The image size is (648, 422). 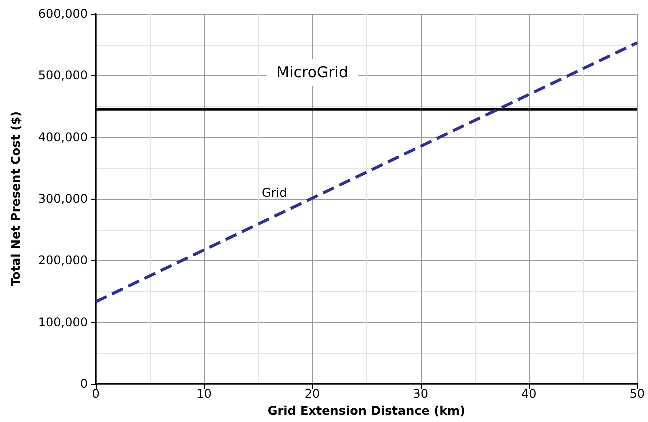 What do you see at coordinates (84, 384) in the screenshot?
I see `y-tick-label: 0` at bounding box center [84, 384].